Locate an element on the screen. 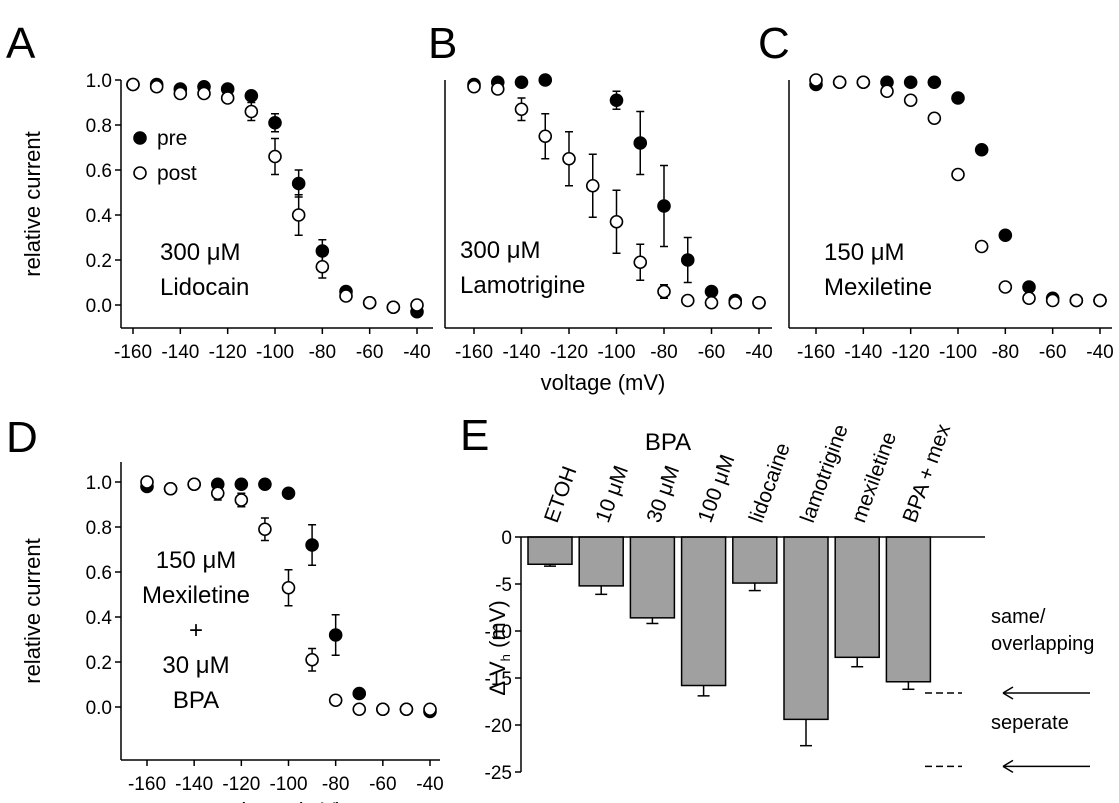 This screenshot has width=1119, height=803. category-label: ETOH is located at coordinates (560, 494).